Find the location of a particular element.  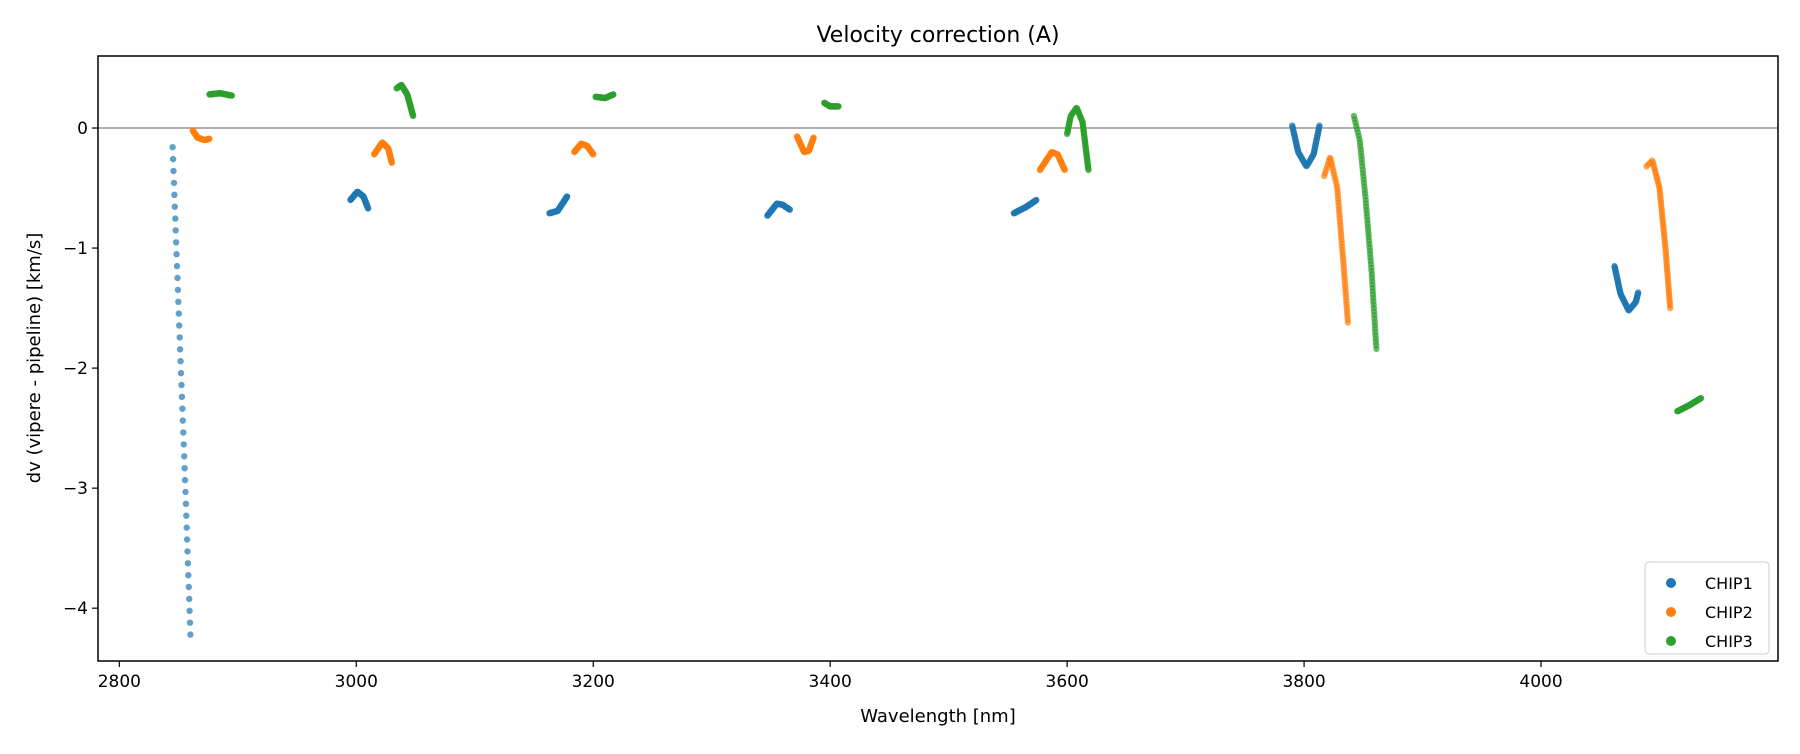

legend-box is located at coordinates (1707, 608).